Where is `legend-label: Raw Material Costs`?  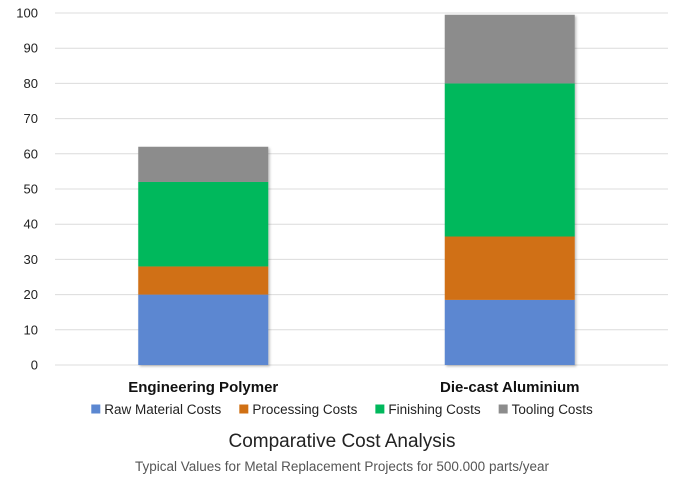
legend-label: Raw Material Costs is located at coordinates (162, 409).